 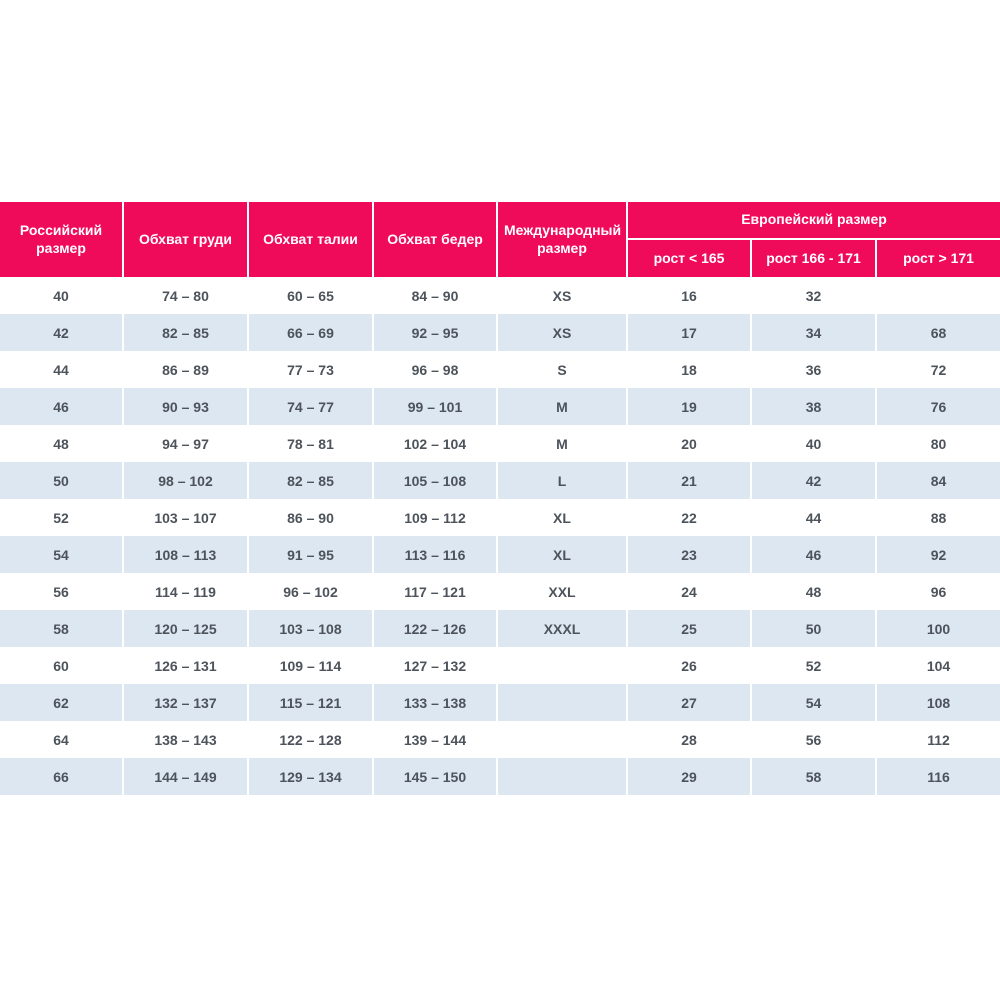 I want to click on cell-russian-size: 52, so click(x=62, y=517).